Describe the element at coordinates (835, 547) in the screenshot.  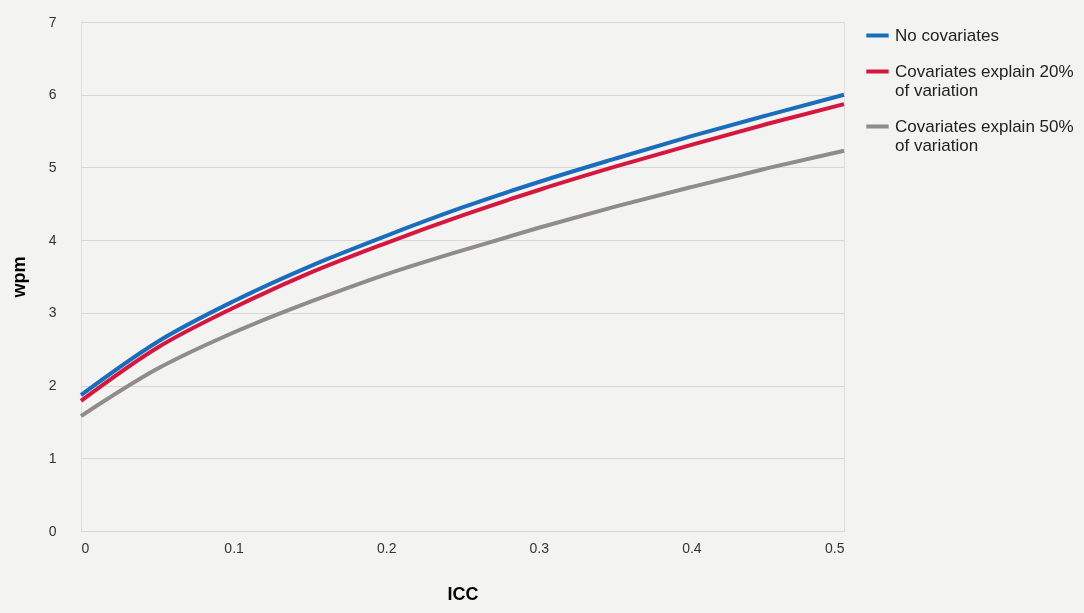
I see `x-tick-label: 0.5` at that location.